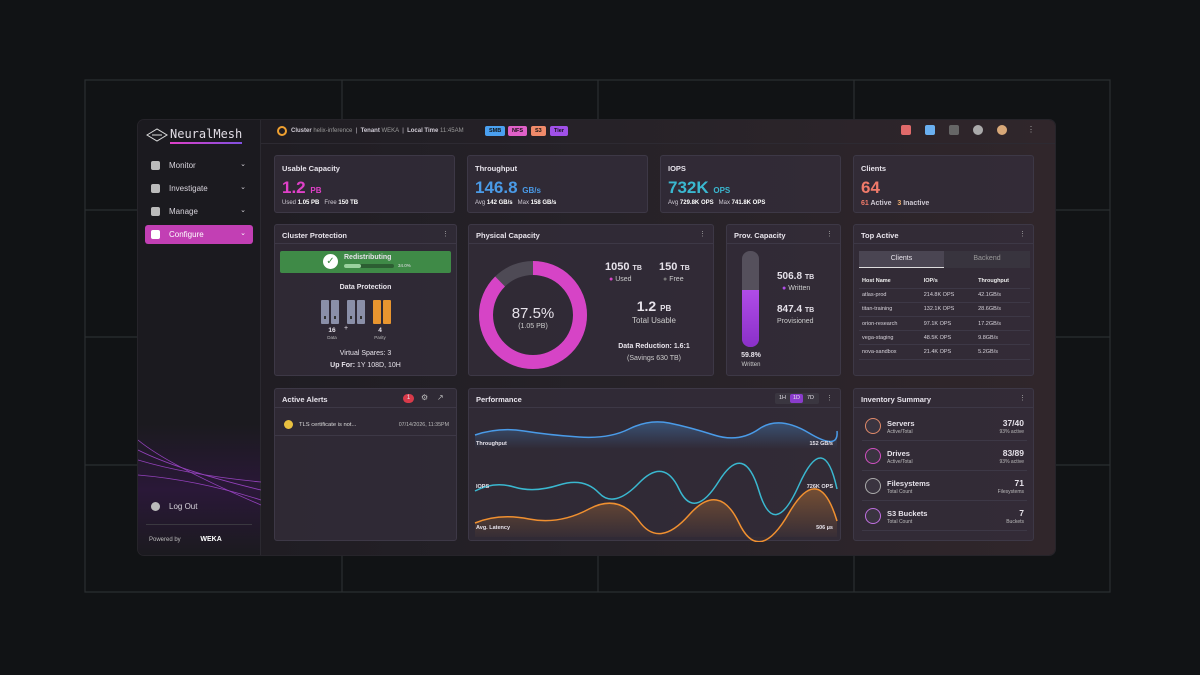 This screenshot has height=675, width=1200. What do you see at coordinates (810, 398) in the screenshot?
I see `range-button: 7D` at bounding box center [810, 398].